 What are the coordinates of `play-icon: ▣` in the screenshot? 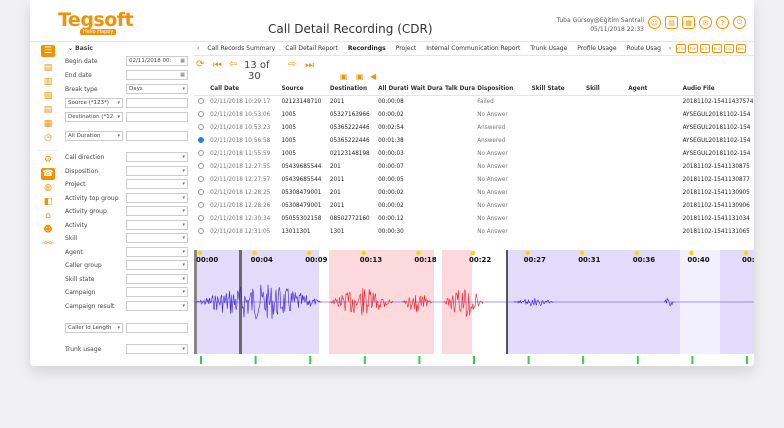 It's located at (344, 76).